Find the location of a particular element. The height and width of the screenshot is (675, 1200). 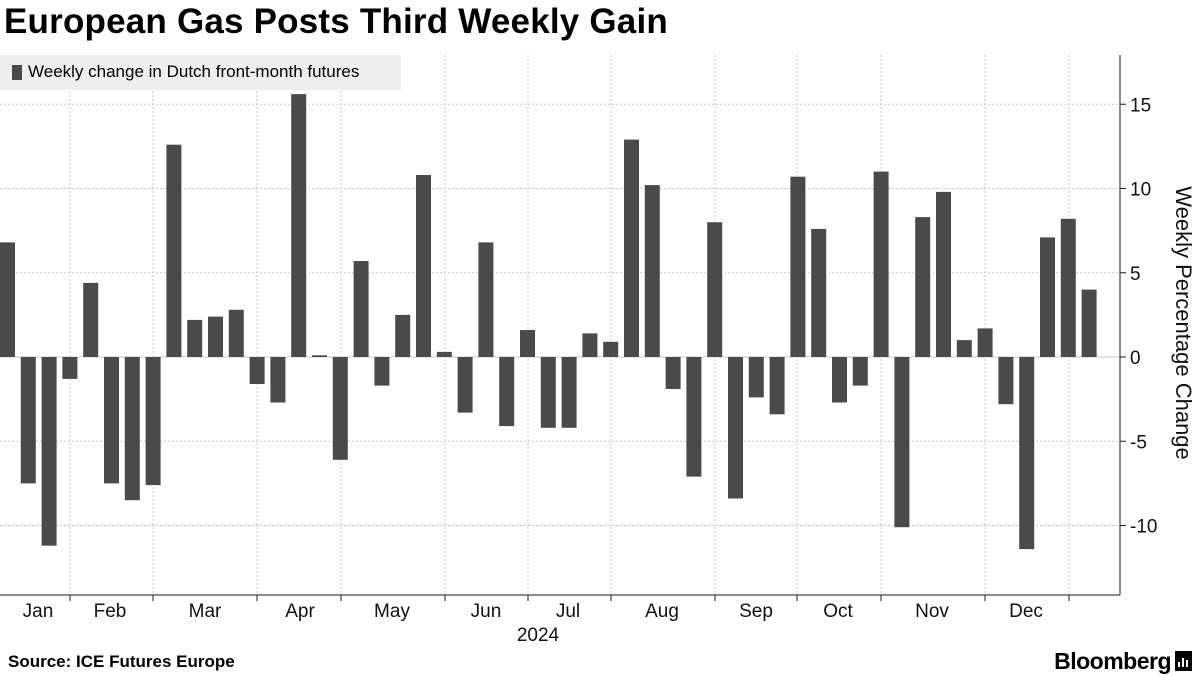

x-tick-label: Apr is located at coordinates (300, 611).